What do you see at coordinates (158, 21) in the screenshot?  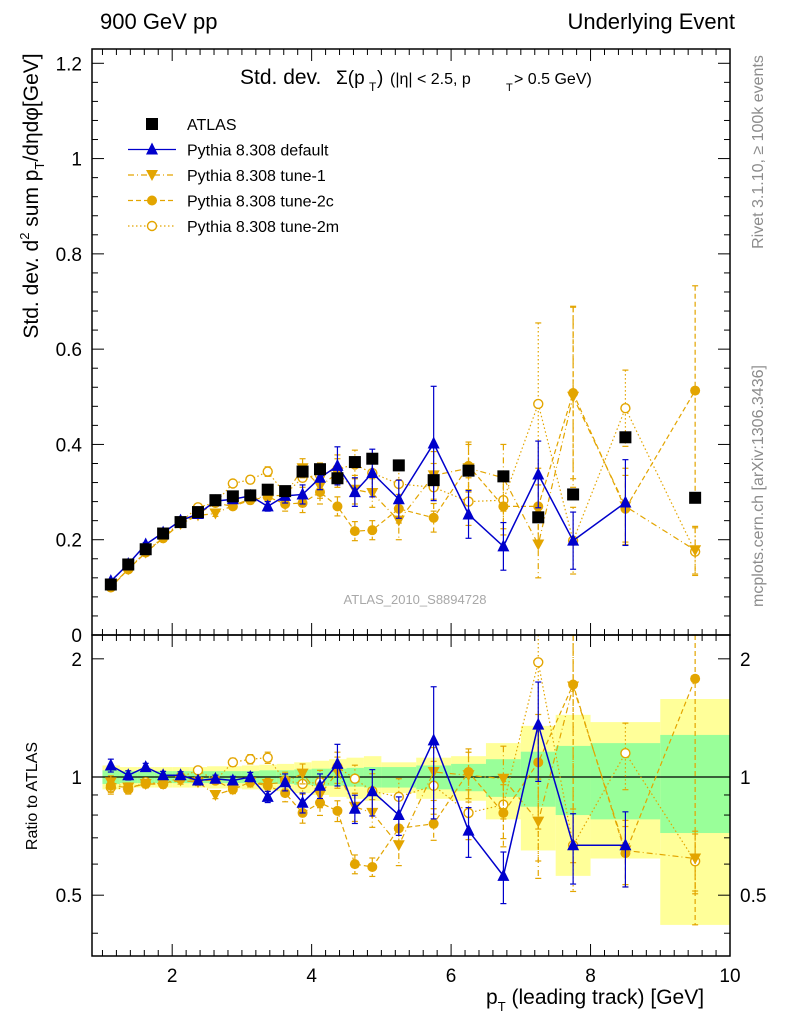 I see `header-left-label: 900 GeV pp` at bounding box center [158, 21].